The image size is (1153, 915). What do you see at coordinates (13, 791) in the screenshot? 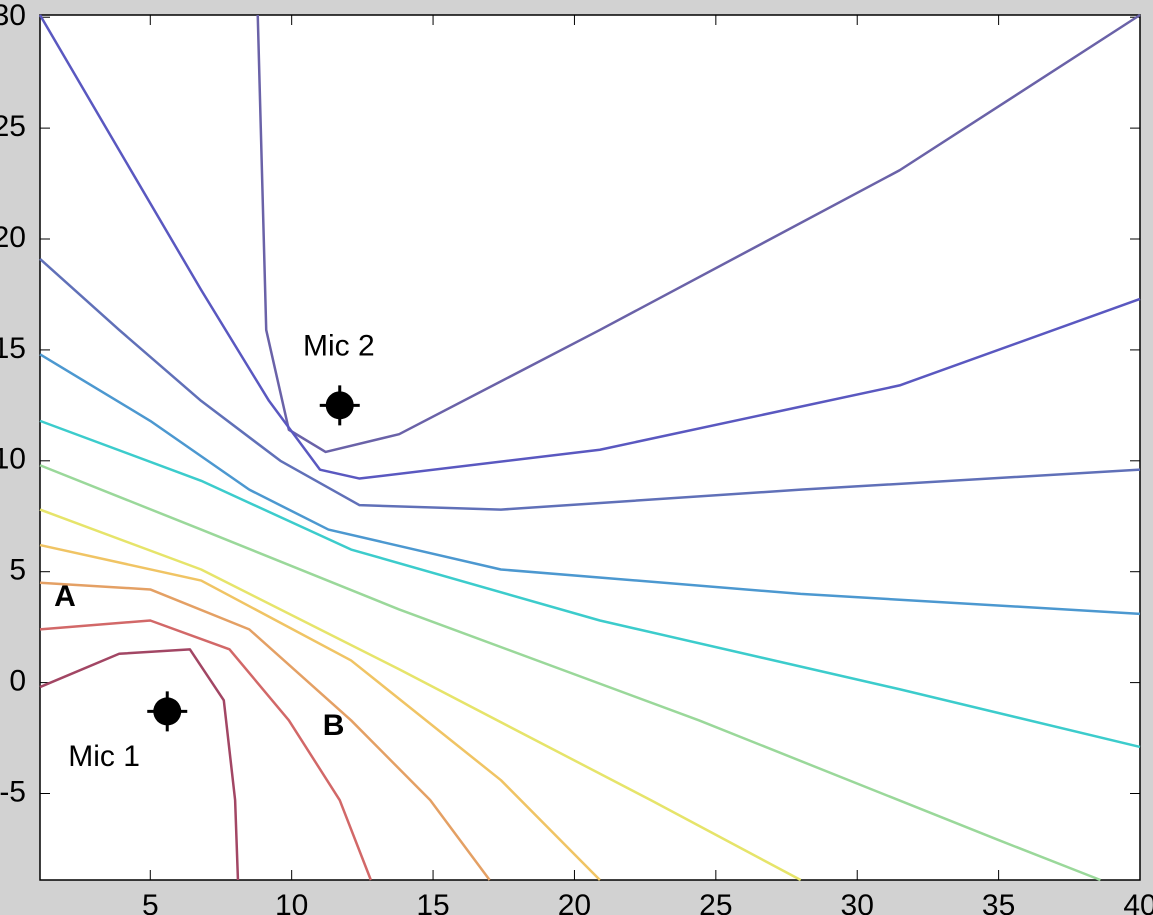
I see `y-tick-label: -5` at bounding box center [13, 791].